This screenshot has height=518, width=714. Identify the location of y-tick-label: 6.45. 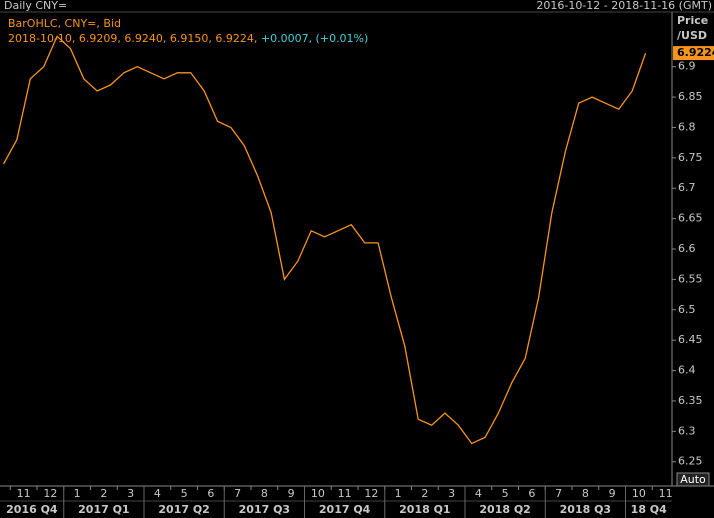
(690, 339).